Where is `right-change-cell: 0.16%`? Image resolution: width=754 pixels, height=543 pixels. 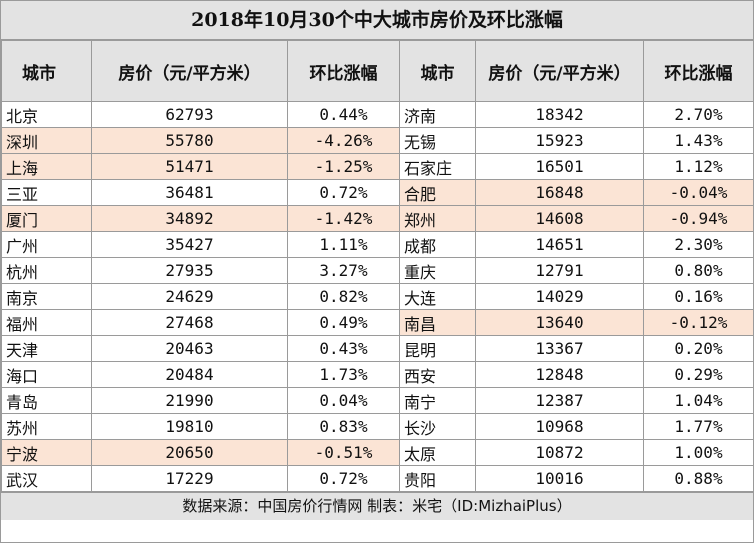
right-change-cell: 0.16% is located at coordinates (698, 296).